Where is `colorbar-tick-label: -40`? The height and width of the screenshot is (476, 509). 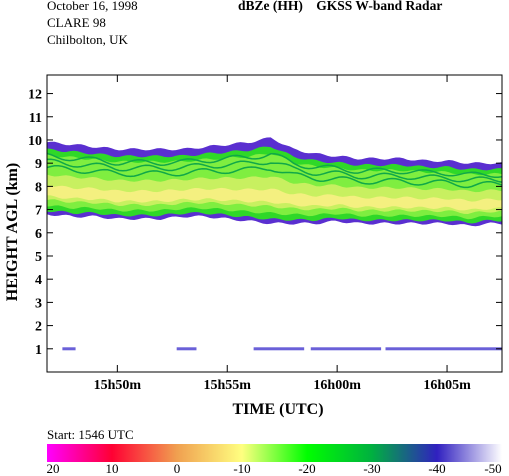 colorbar-tick-label: -40 is located at coordinates (437, 468).